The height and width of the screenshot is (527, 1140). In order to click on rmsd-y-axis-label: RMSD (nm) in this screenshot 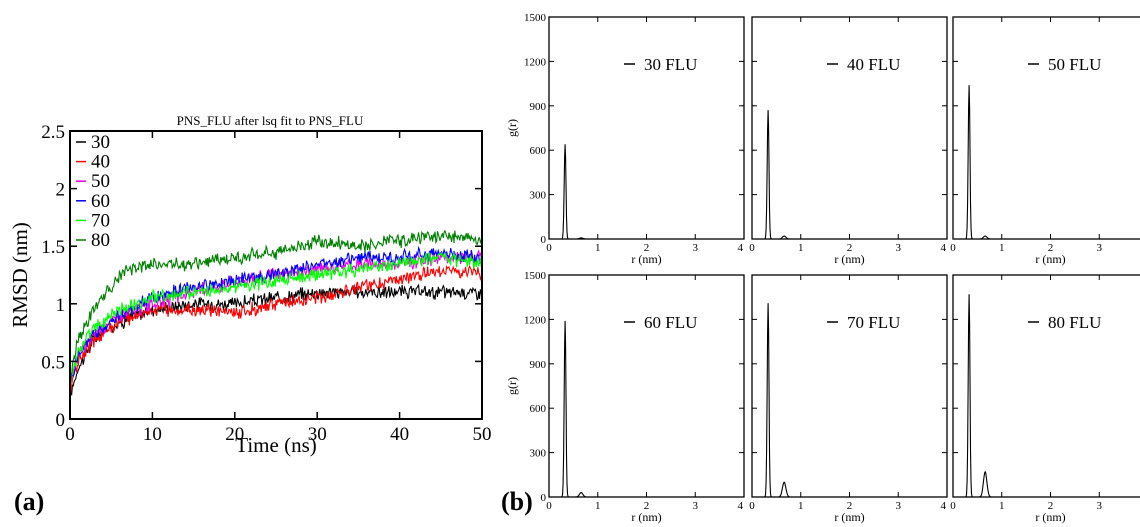, I will do `click(20, 275)`.